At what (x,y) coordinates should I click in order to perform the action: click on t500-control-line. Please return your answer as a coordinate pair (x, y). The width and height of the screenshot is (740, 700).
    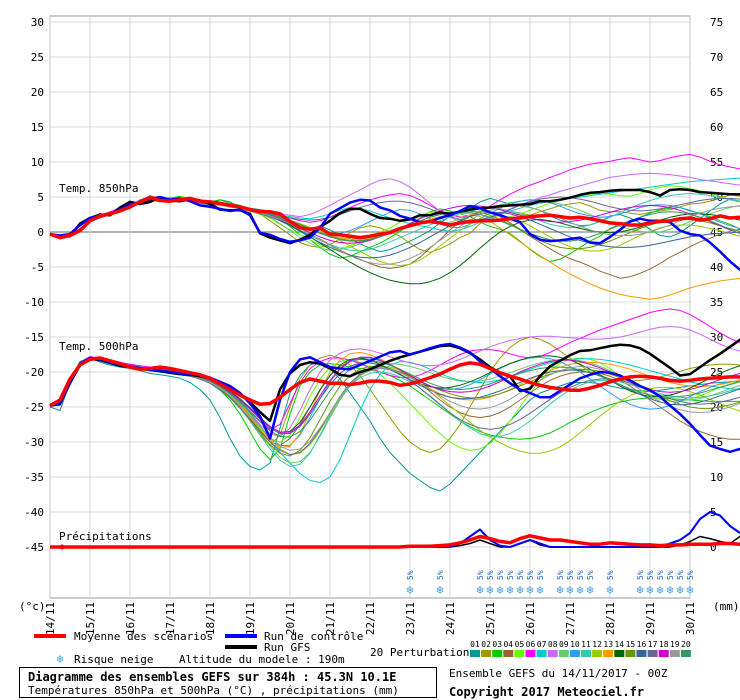
    Looking at the image, I should click on (394, 398).